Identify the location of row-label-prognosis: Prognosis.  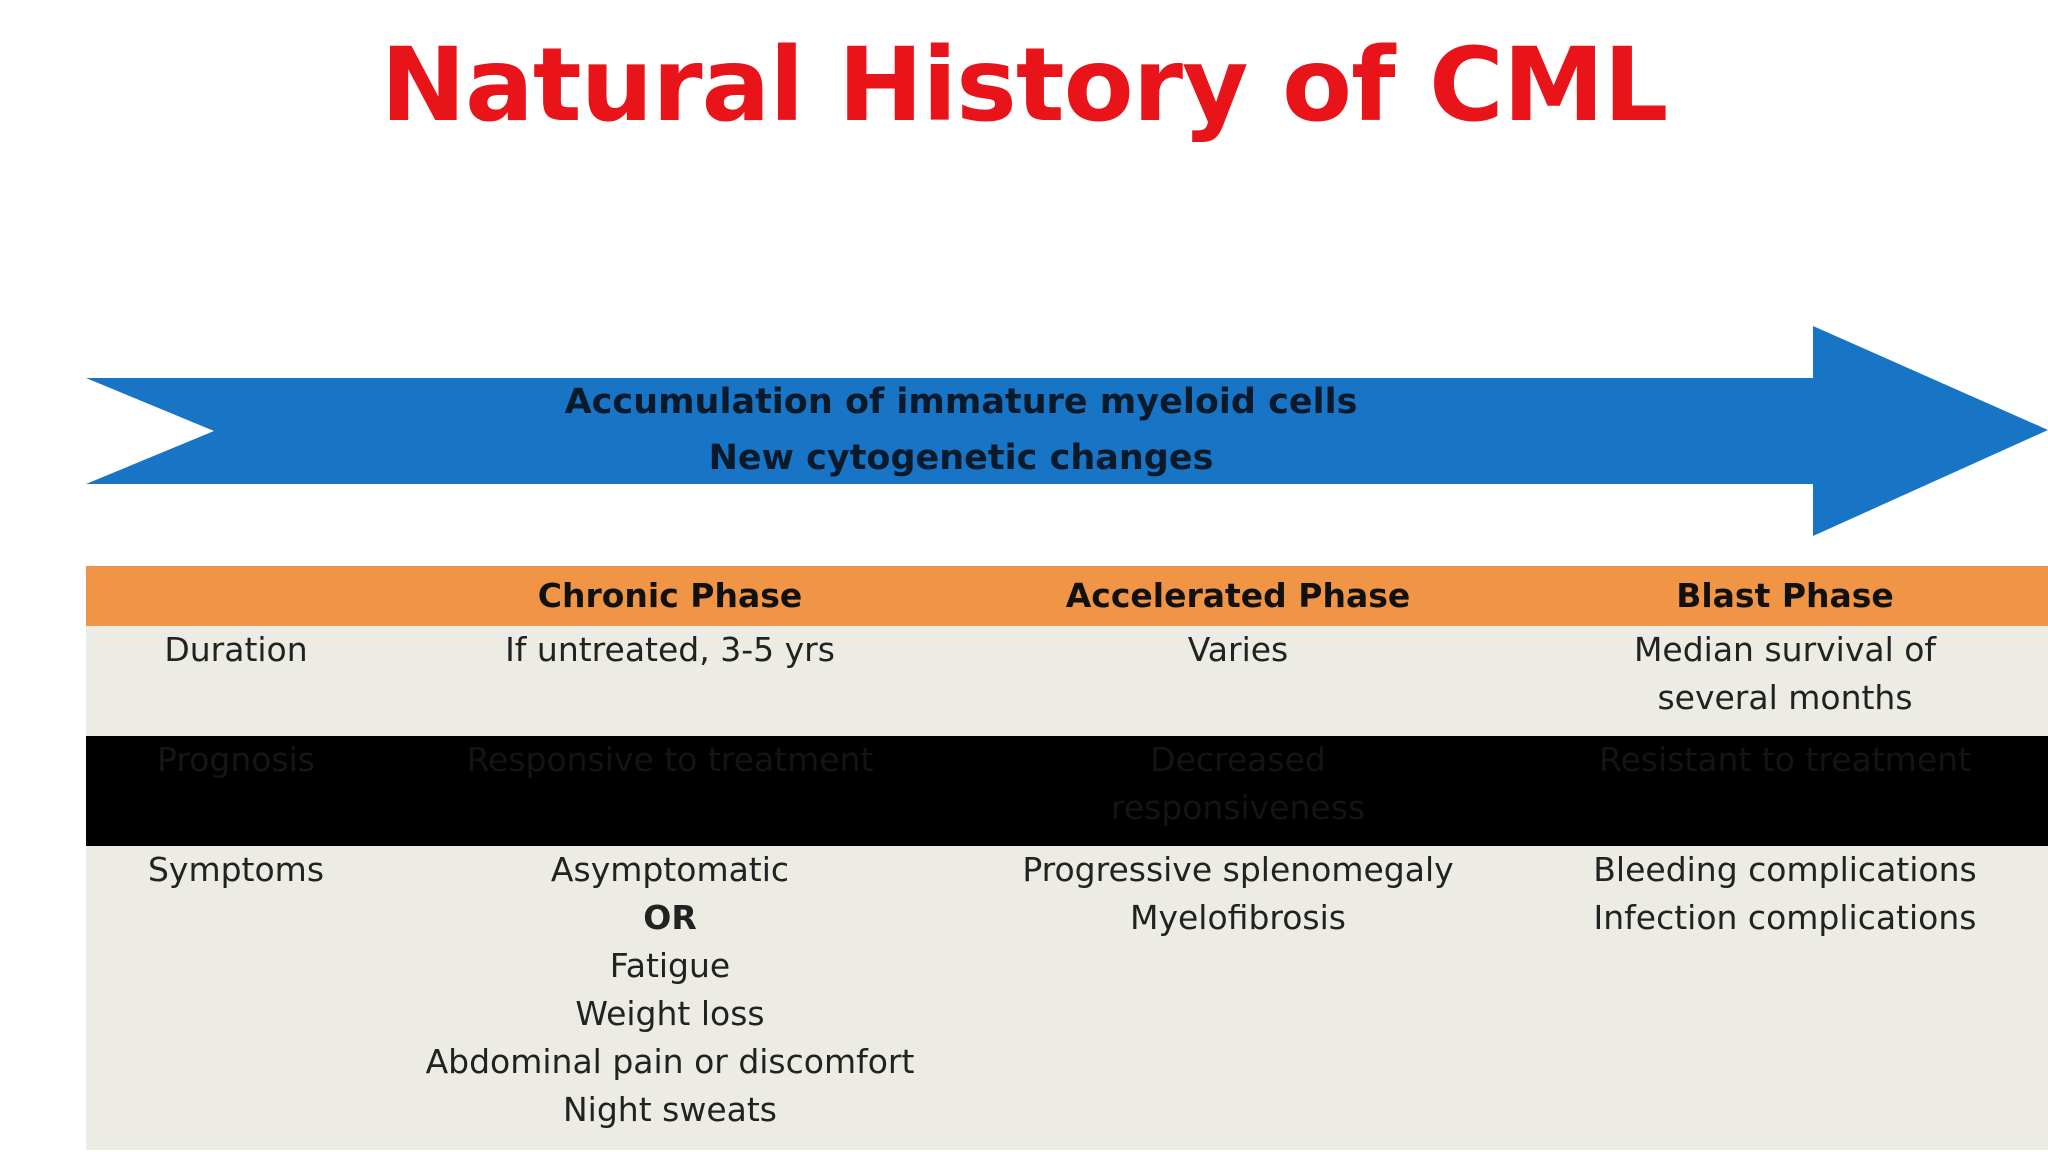
(236, 791).